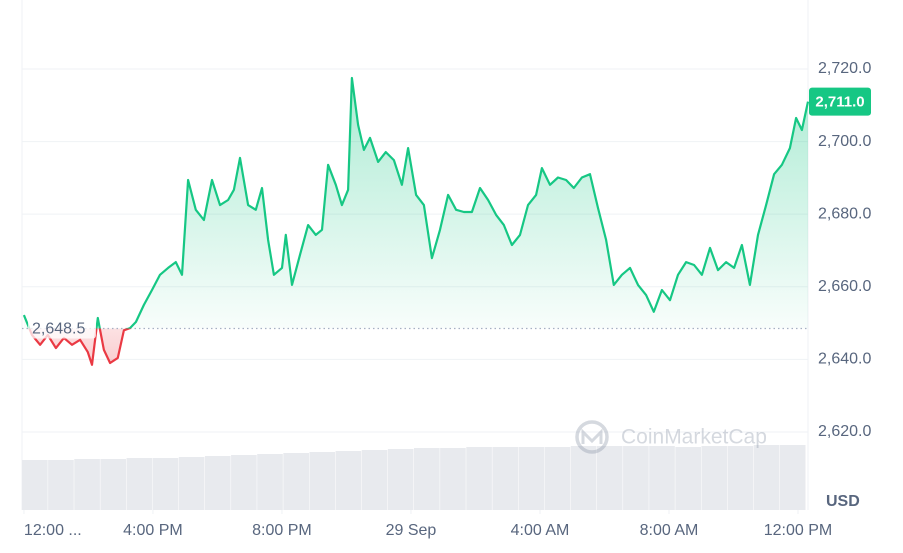  I want to click on y-tick-label: 2,620.0, so click(844, 431).